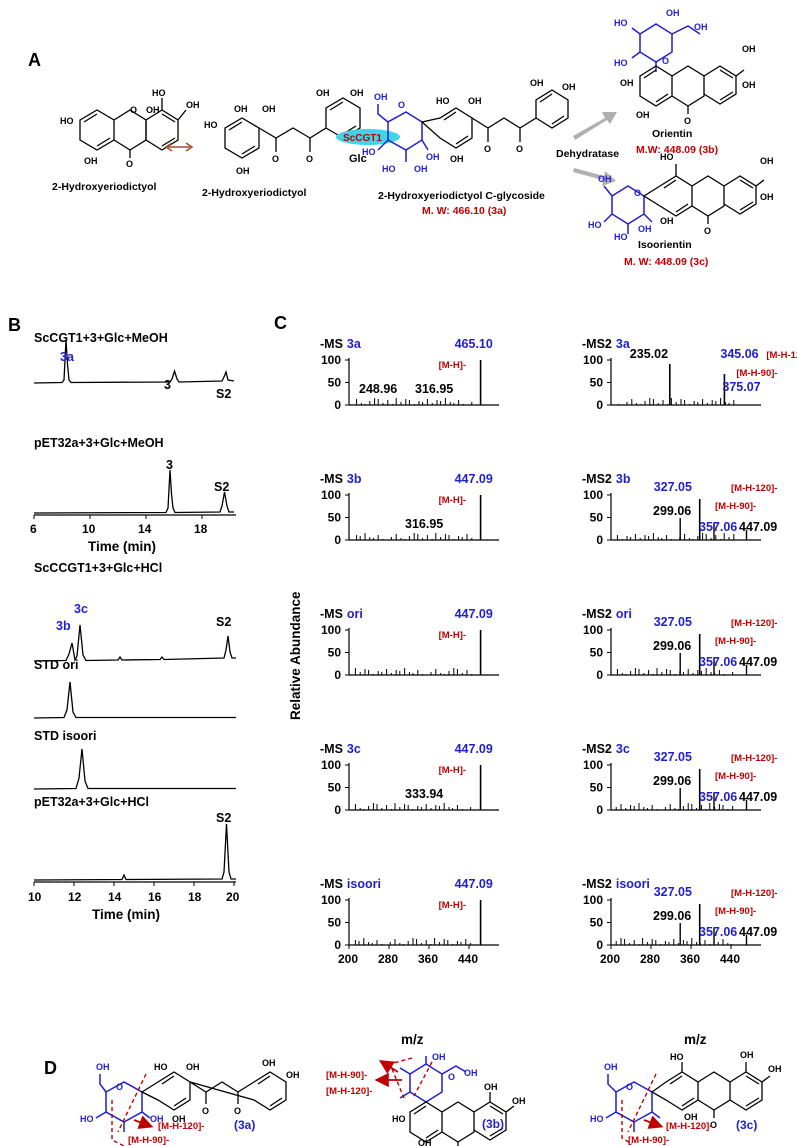 The height and width of the screenshot is (1146, 797). Describe the element at coordinates (33, 529) in the screenshot. I see `x-tick-label: 6` at that location.